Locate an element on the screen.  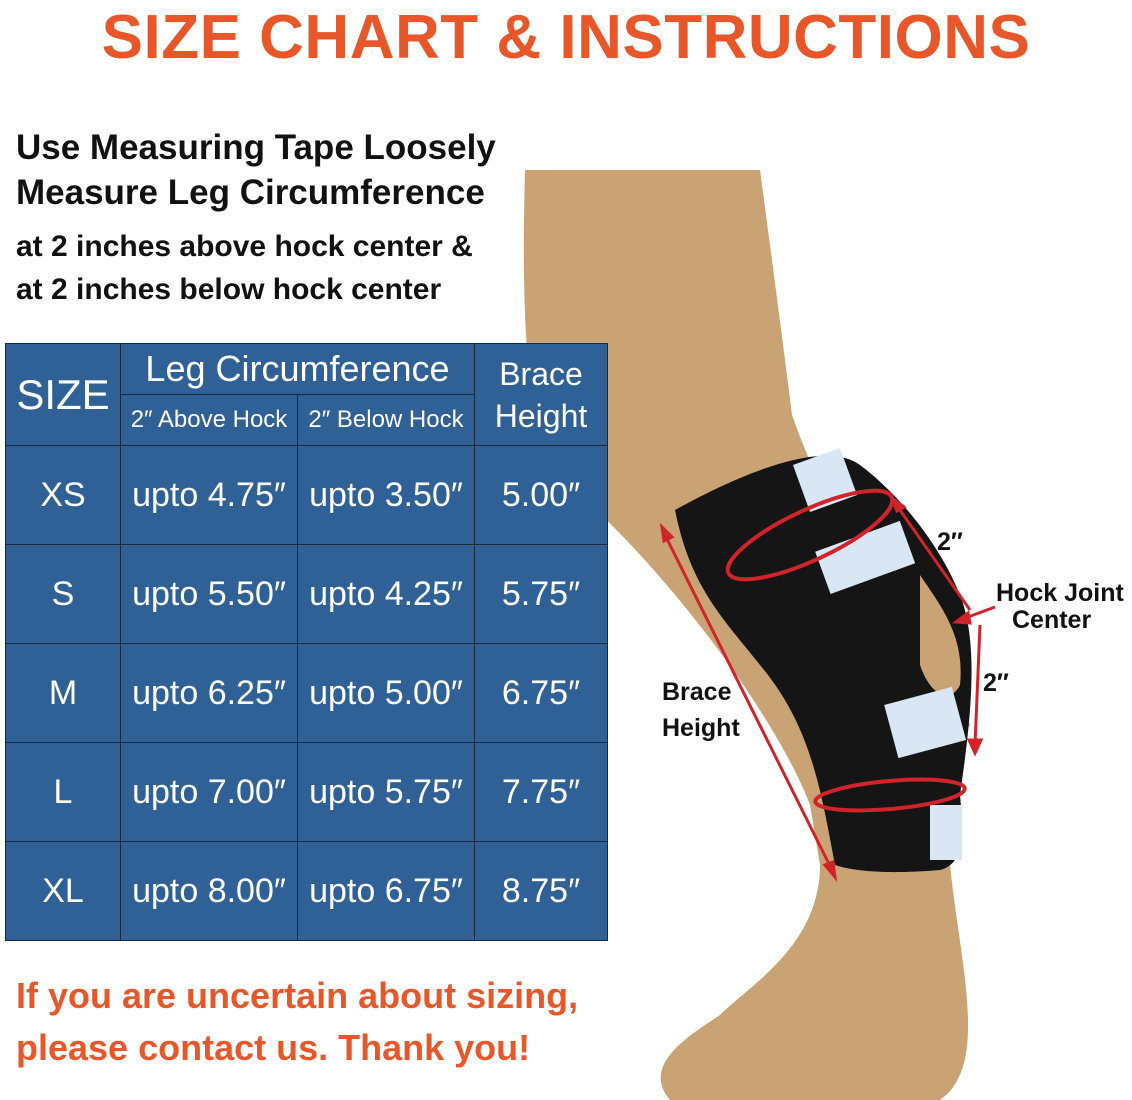
table-row: S upto 5.50″ upto 4.25″ 5.75″ is located at coordinates (306, 594).